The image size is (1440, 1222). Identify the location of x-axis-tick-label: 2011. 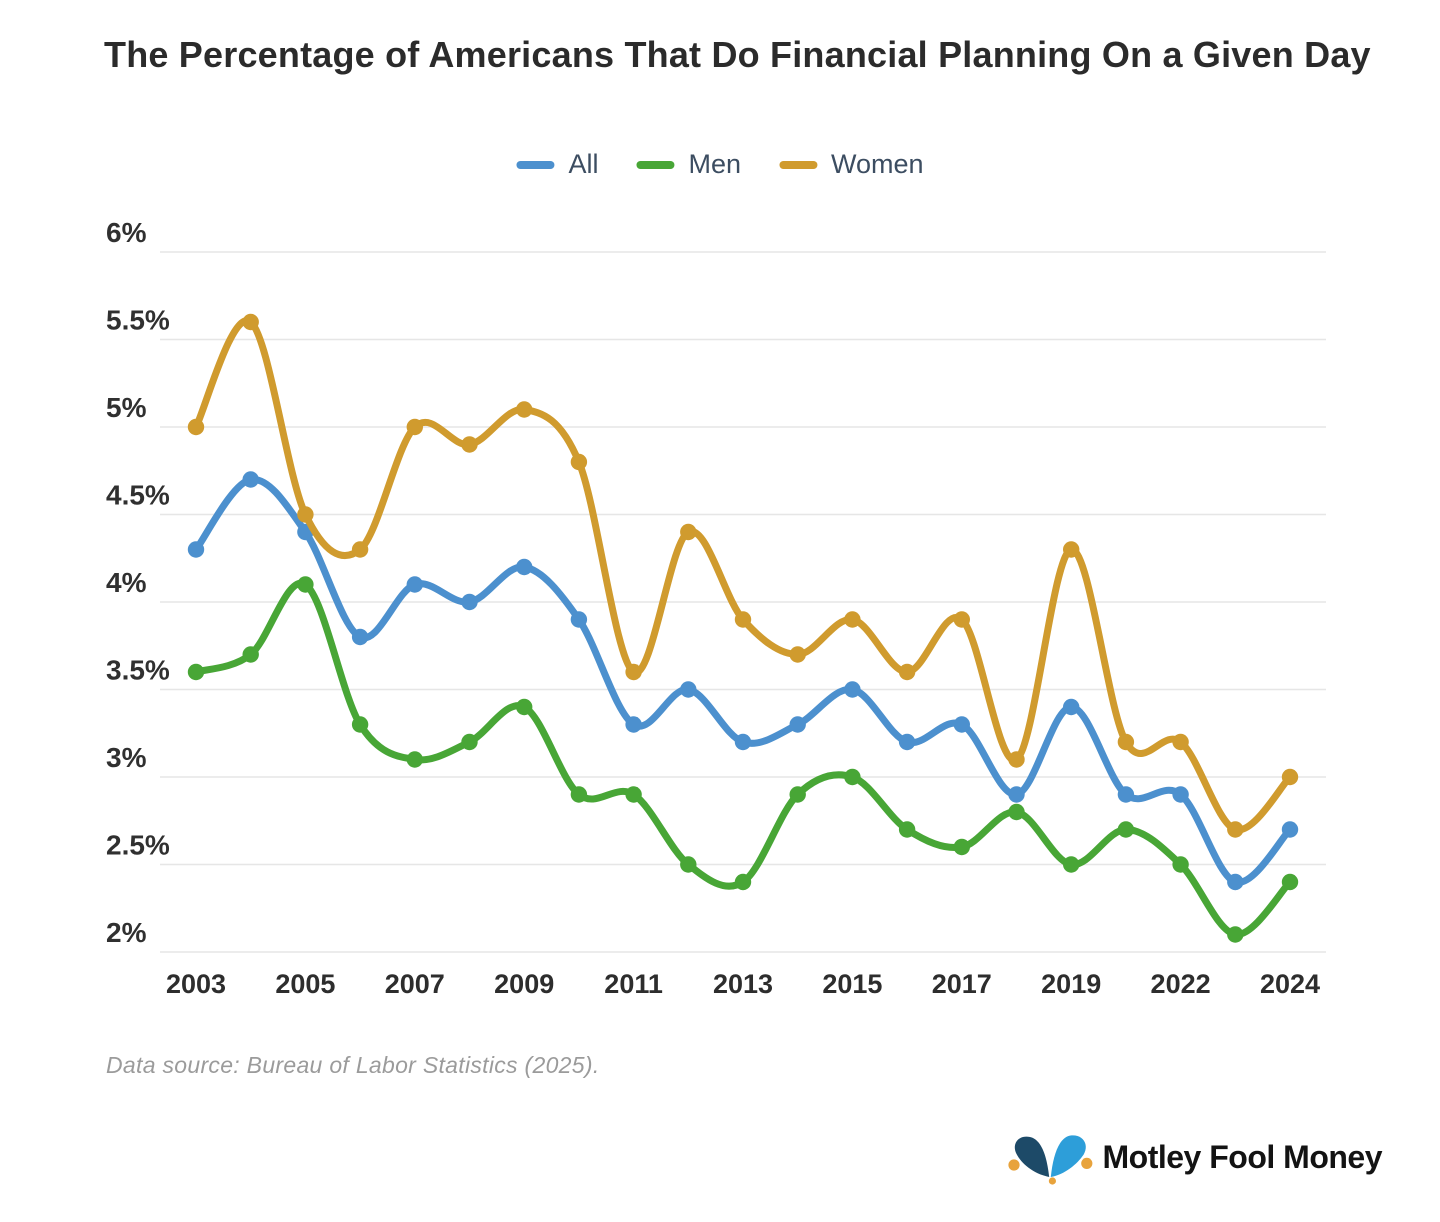
(633, 984).